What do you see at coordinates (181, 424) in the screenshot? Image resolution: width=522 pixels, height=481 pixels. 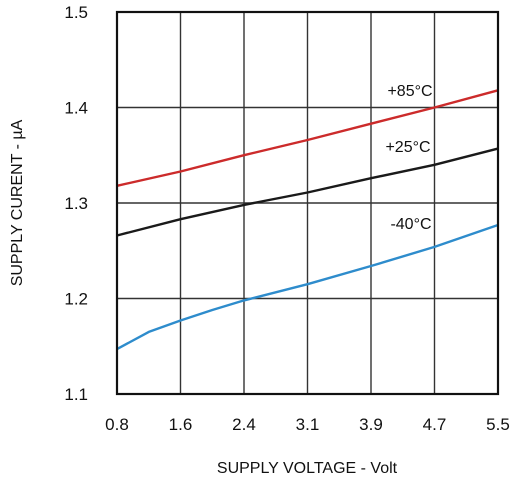 I see `x-tick-label: 1.6` at bounding box center [181, 424].